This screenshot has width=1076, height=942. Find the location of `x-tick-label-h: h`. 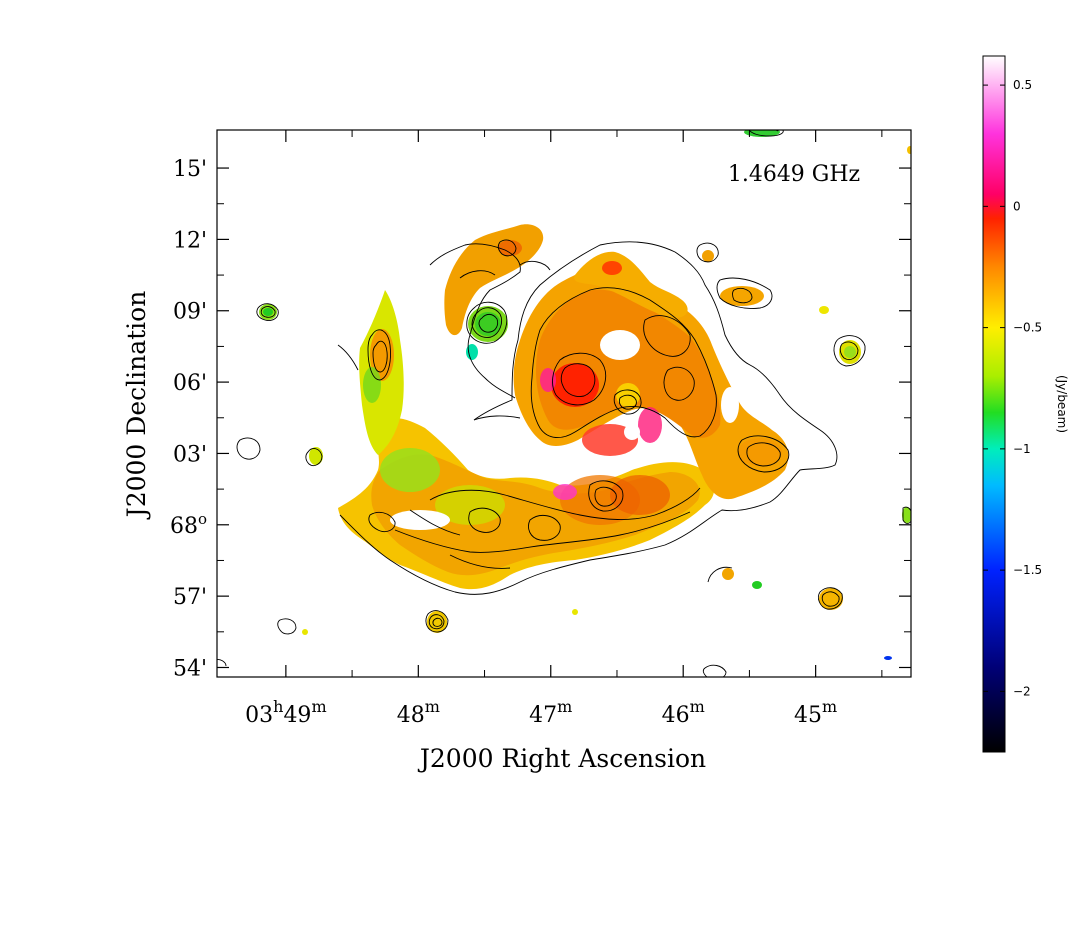

x-tick-label-h: h is located at coordinates (278, 706).